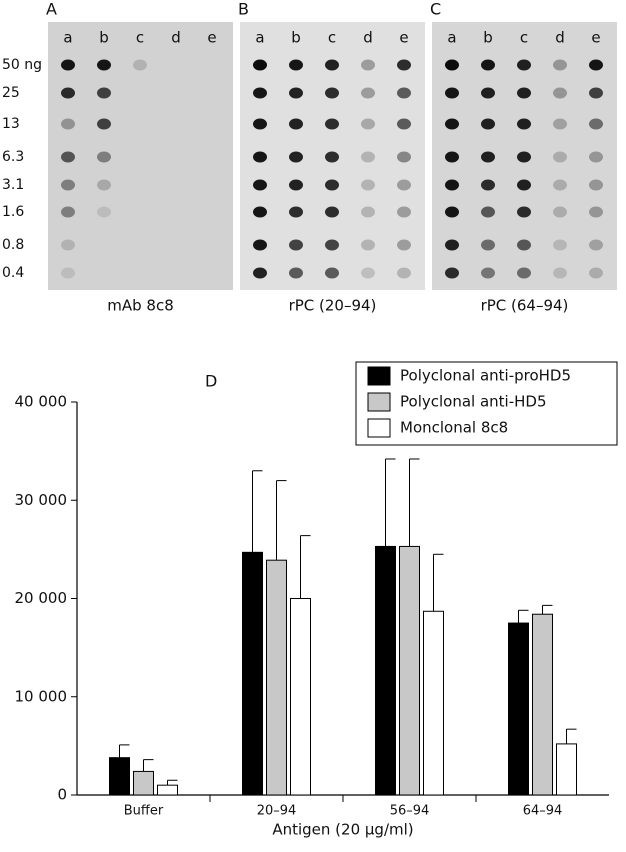  Describe the element at coordinates (13, 157) in the screenshot. I see `row-label: 6.3` at that location.